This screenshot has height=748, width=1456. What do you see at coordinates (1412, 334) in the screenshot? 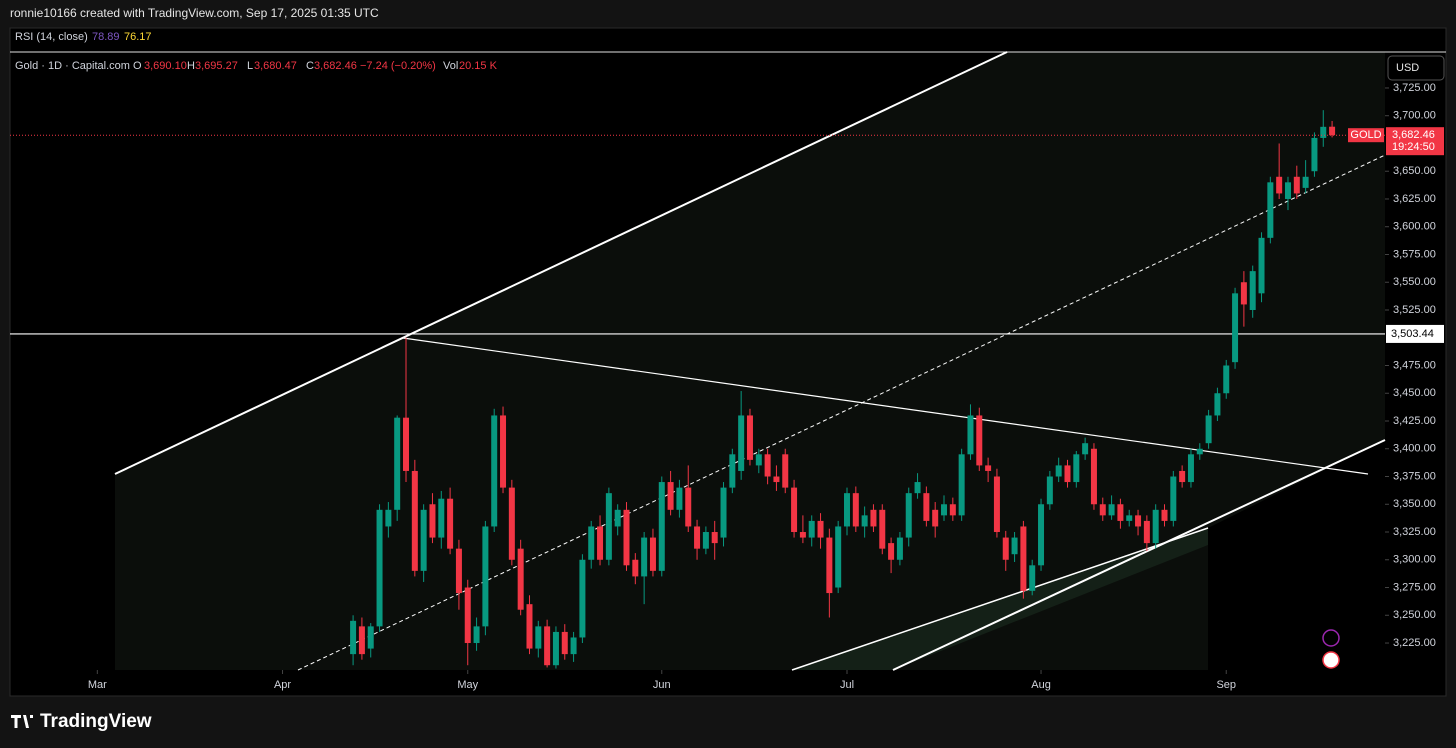
I see `level-tag-label: 3,503.44` at bounding box center [1412, 334].